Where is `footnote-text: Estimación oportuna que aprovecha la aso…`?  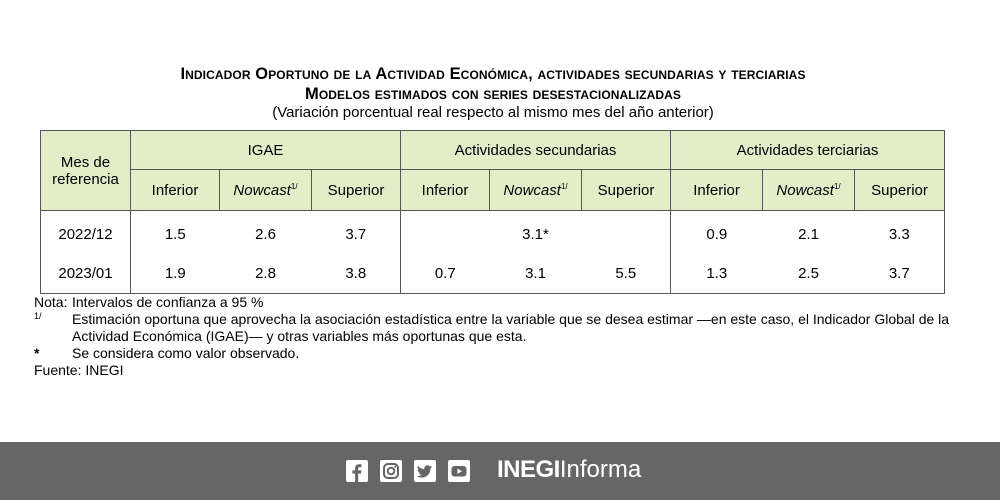
footnote-text: Estimación oportuna que aprovecha la aso… is located at coordinates (511, 327).